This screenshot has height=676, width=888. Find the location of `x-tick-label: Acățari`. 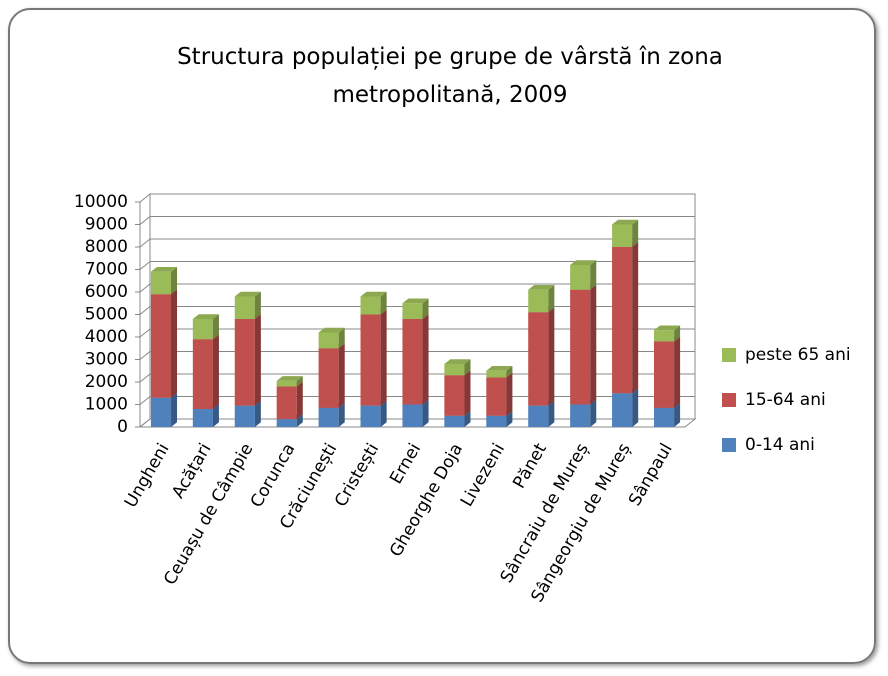

x-tick-label: Acățari is located at coordinates (191, 471).